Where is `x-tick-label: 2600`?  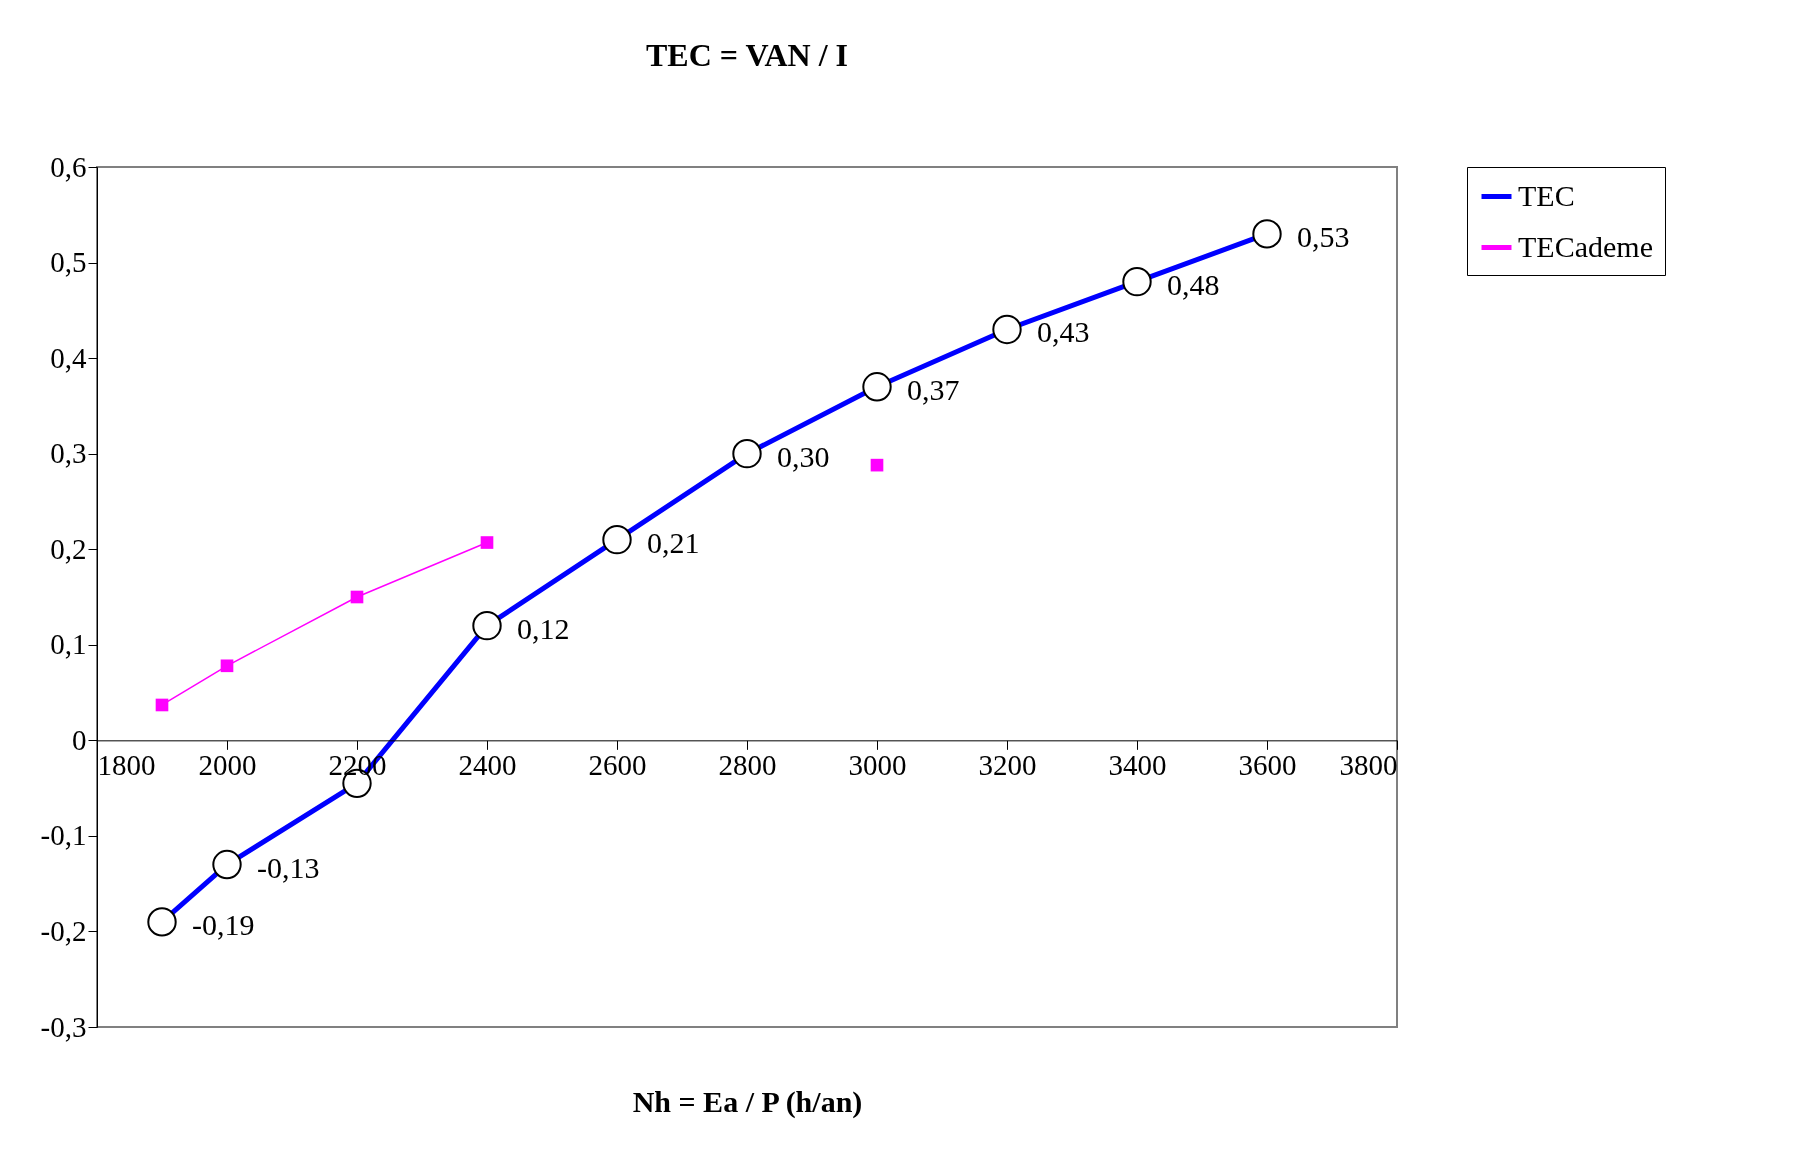
x-tick-label: 2600 is located at coordinates (617, 764).